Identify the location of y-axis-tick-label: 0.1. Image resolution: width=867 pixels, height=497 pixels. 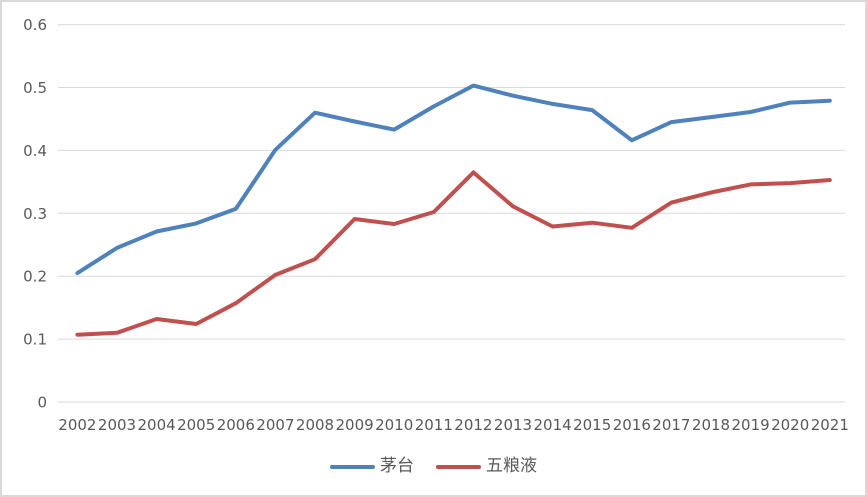
(35, 340).